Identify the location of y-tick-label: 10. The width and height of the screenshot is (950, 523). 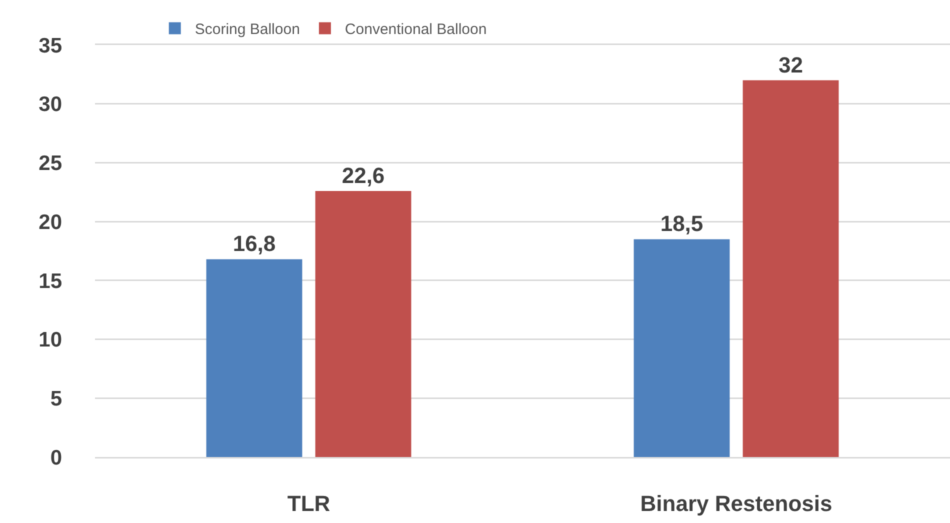
(50, 340).